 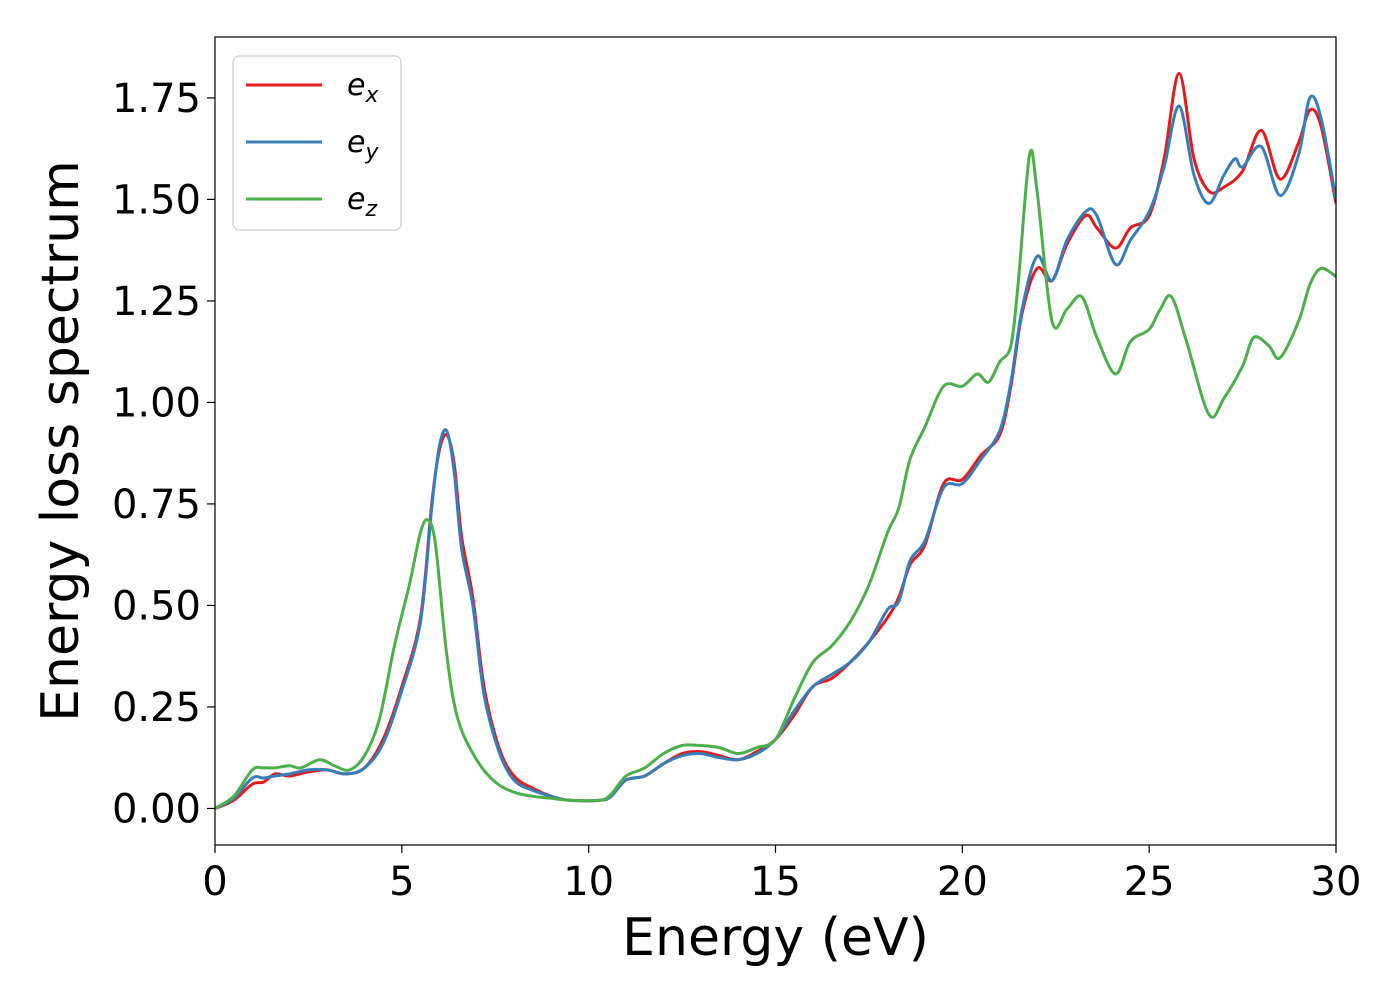 What do you see at coordinates (156, 302) in the screenshot?
I see `y-tick-label: 1.25` at bounding box center [156, 302].